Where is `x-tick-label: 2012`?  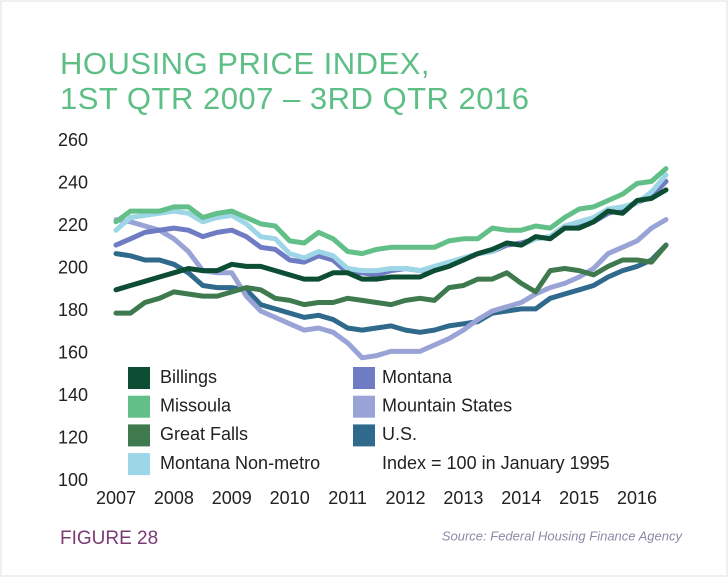
x-tick-label: 2012 is located at coordinates (405, 498).